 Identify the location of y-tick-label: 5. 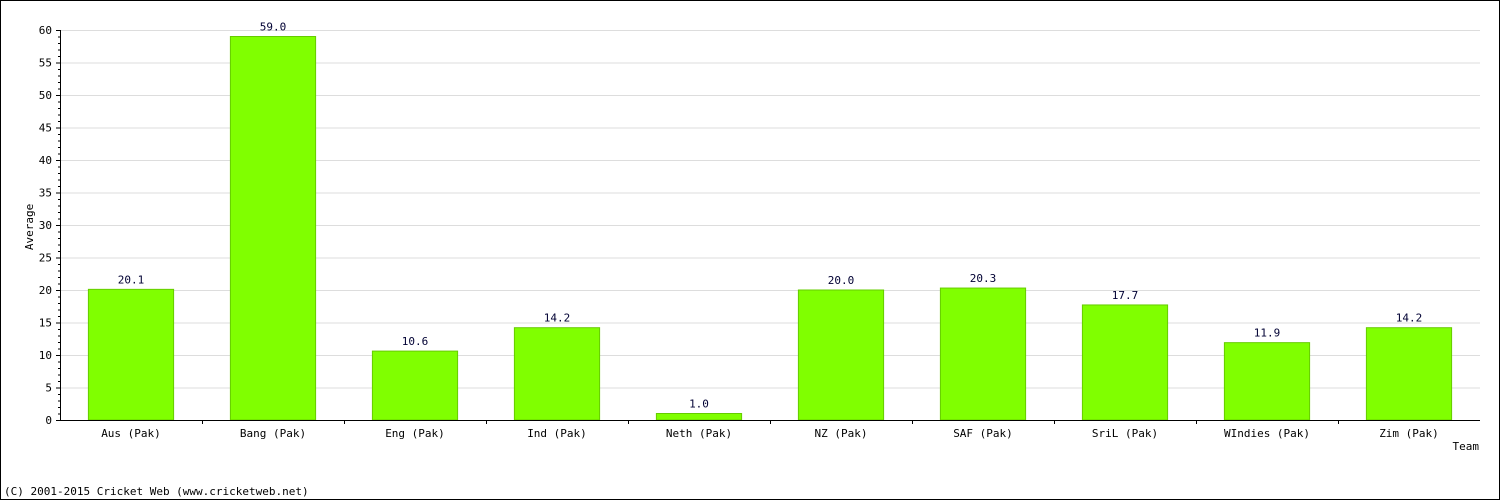
(48, 388).